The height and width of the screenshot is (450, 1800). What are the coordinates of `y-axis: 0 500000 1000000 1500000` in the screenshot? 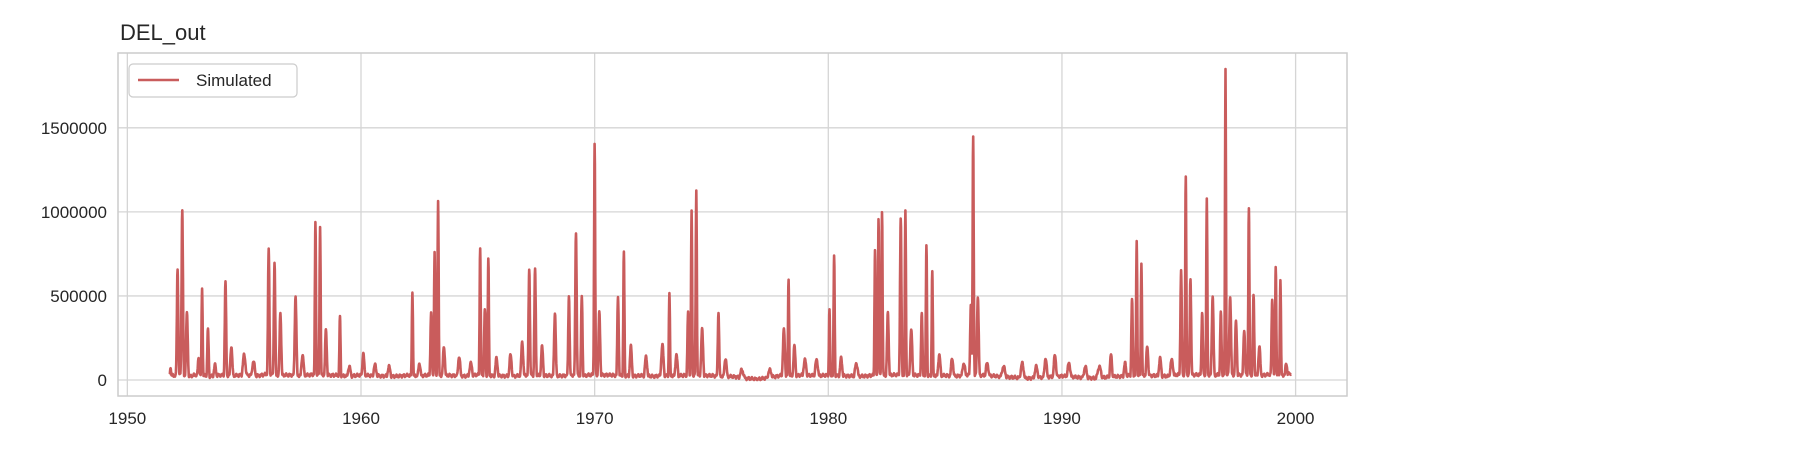 It's located at (74, 254).